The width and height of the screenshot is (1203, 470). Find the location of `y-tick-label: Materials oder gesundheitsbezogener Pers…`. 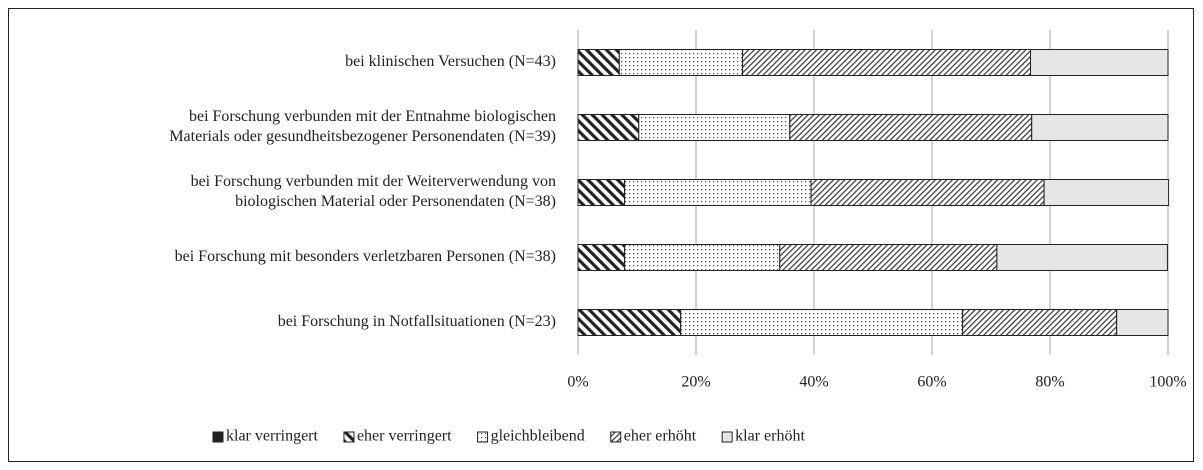

y-tick-label: Materials oder gesundheitsbezogener Pers… is located at coordinates (362, 136).